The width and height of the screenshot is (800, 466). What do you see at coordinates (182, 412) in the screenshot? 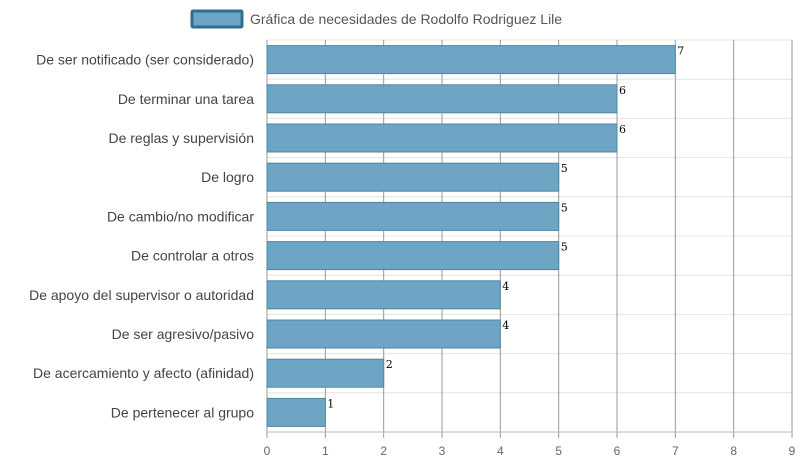
I see `category-label: De pertenecer al grupo` at bounding box center [182, 412].